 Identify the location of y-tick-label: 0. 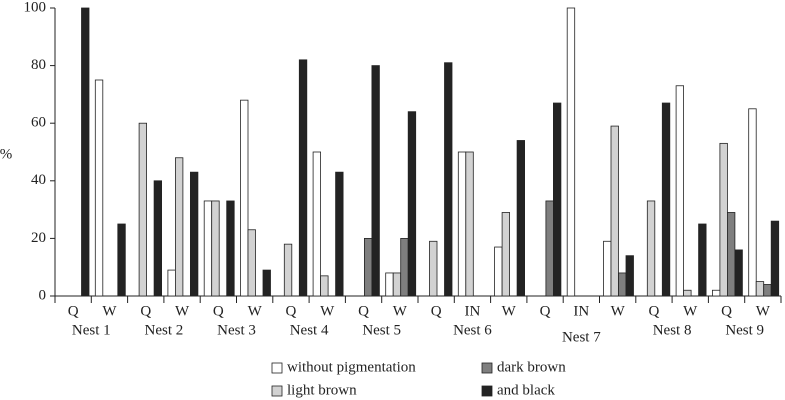
(43, 295).